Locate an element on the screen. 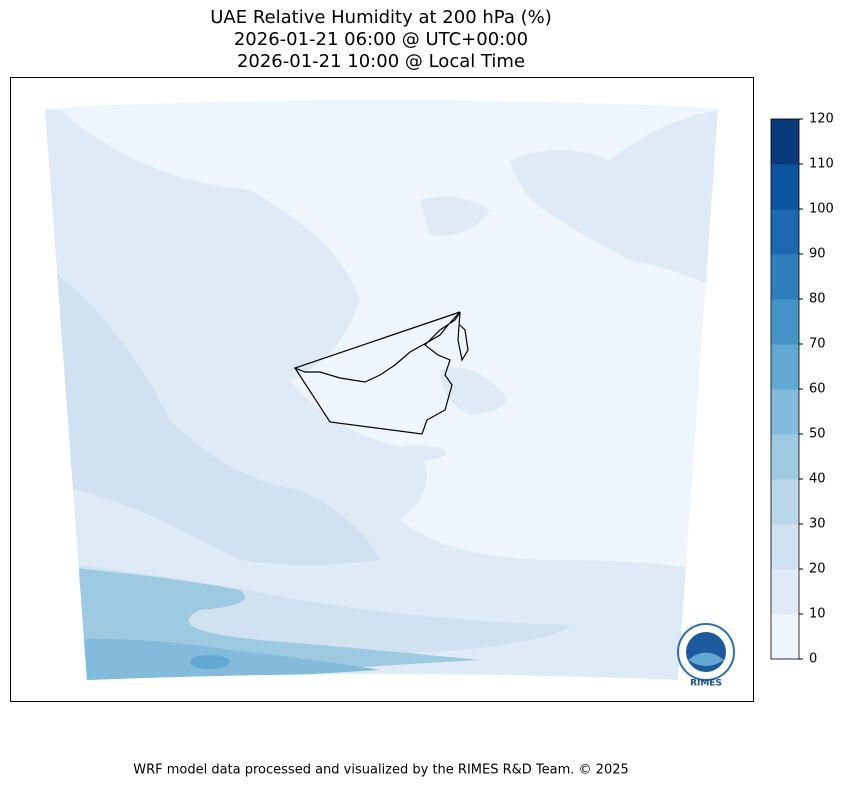 This screenshot has height=788, width=844. logo-text: RIMES is located at coordinates (706, 684).